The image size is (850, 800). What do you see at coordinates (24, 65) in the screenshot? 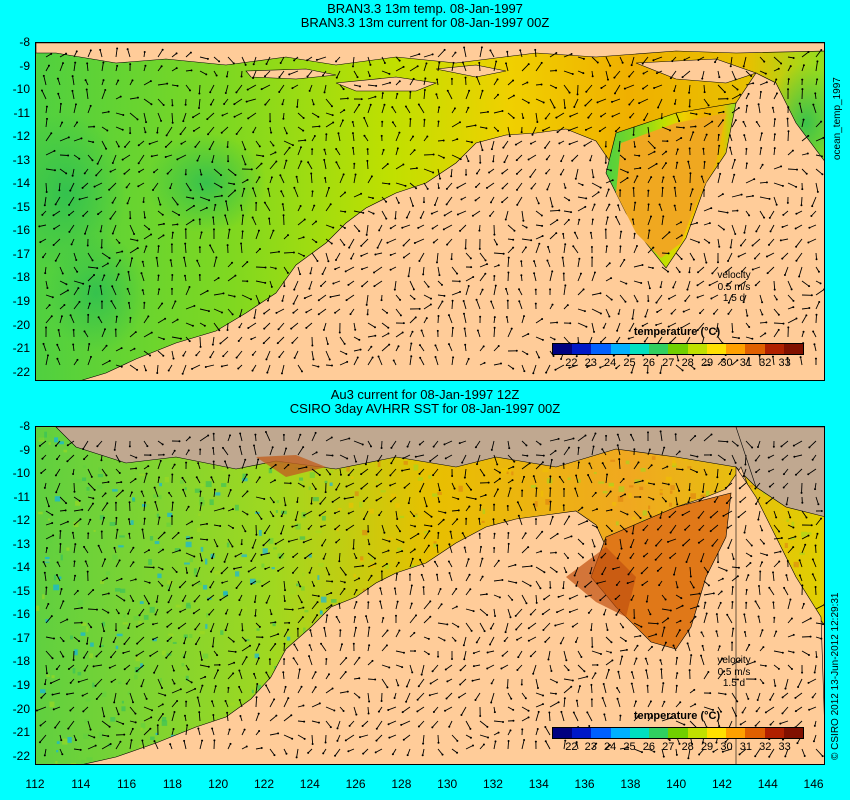
I see `top-lat-tick: -9` at bounding box center [24, 65].